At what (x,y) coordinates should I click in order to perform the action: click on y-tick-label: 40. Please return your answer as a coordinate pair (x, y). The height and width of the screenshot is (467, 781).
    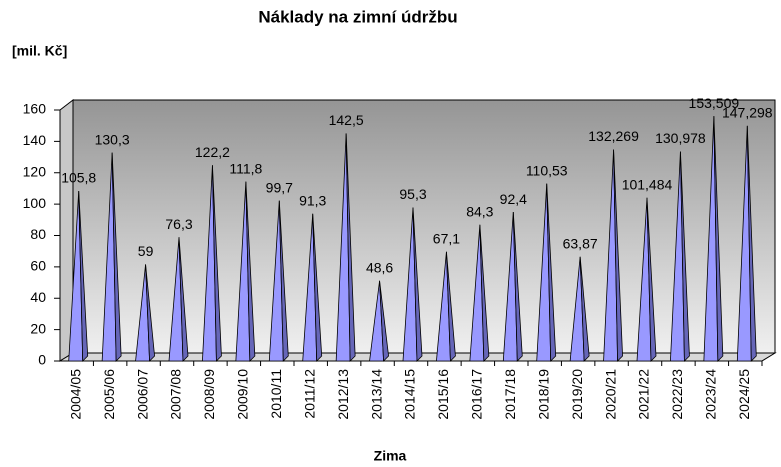
    Looking at the image, I should click on (38, 297).